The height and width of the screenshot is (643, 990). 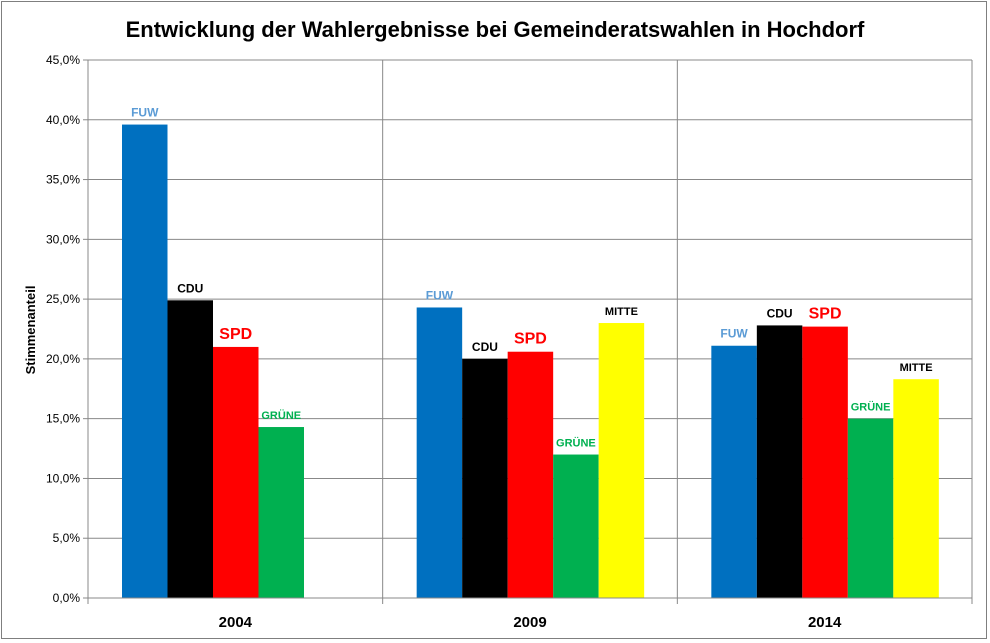 What do you see at coordinates (235, 334) in the screenshot?
I see `bar-label-2004-spd: SPD` at bounding box center [235, 334].